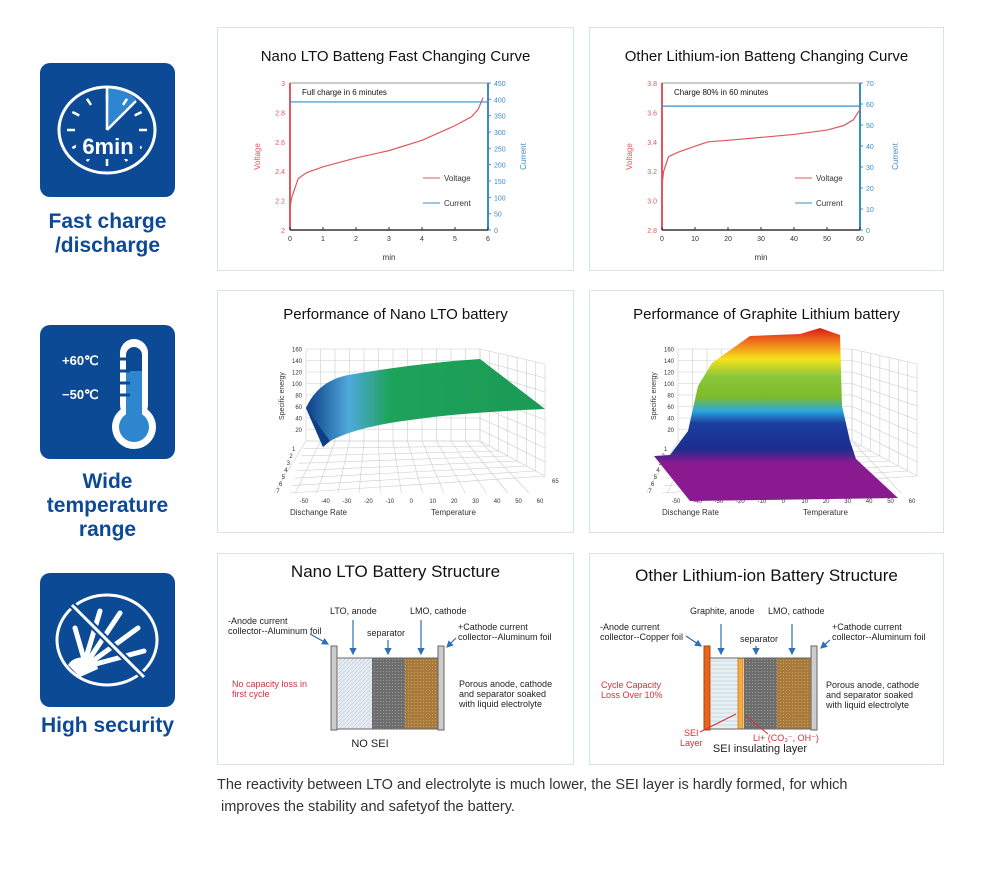 The image size is (1000, 877). Describe the element at coordinates (80, 394) in the screenshot. I see `temp-low-text: −50℃` at that location.